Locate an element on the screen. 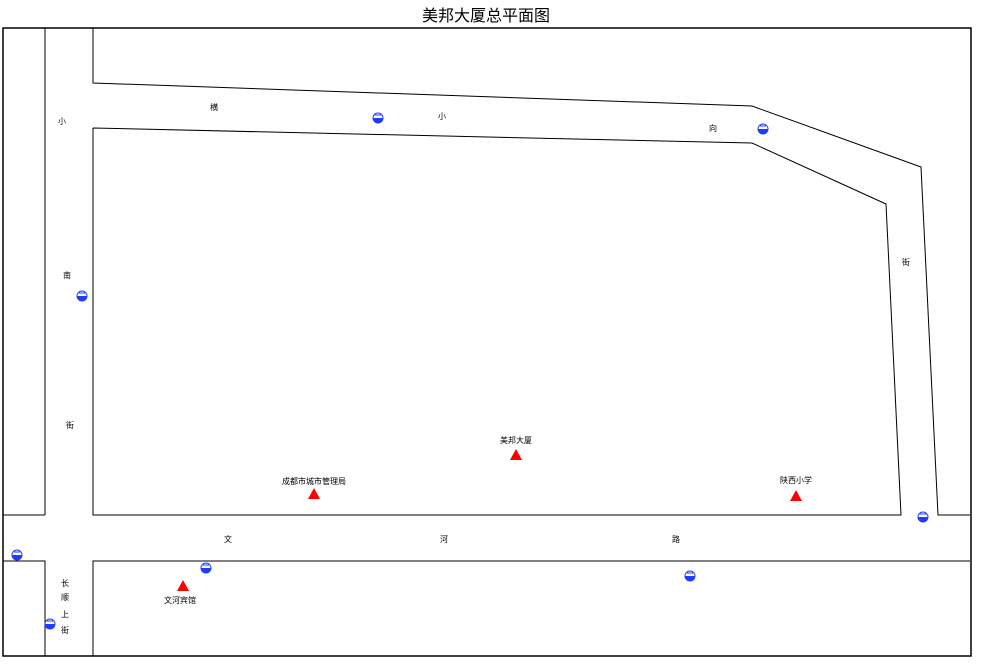 This screenshot has width=1003, height=667. poi-wenhe-hotel: 文河宾馆 is located at coordinates (180, 592).